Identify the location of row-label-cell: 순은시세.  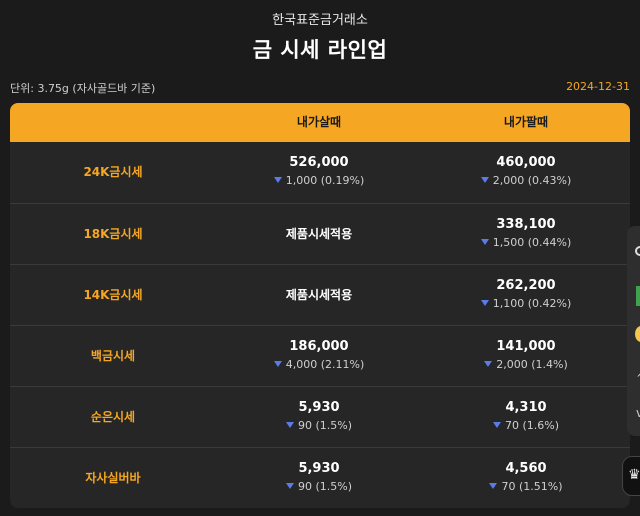
(113, 417).